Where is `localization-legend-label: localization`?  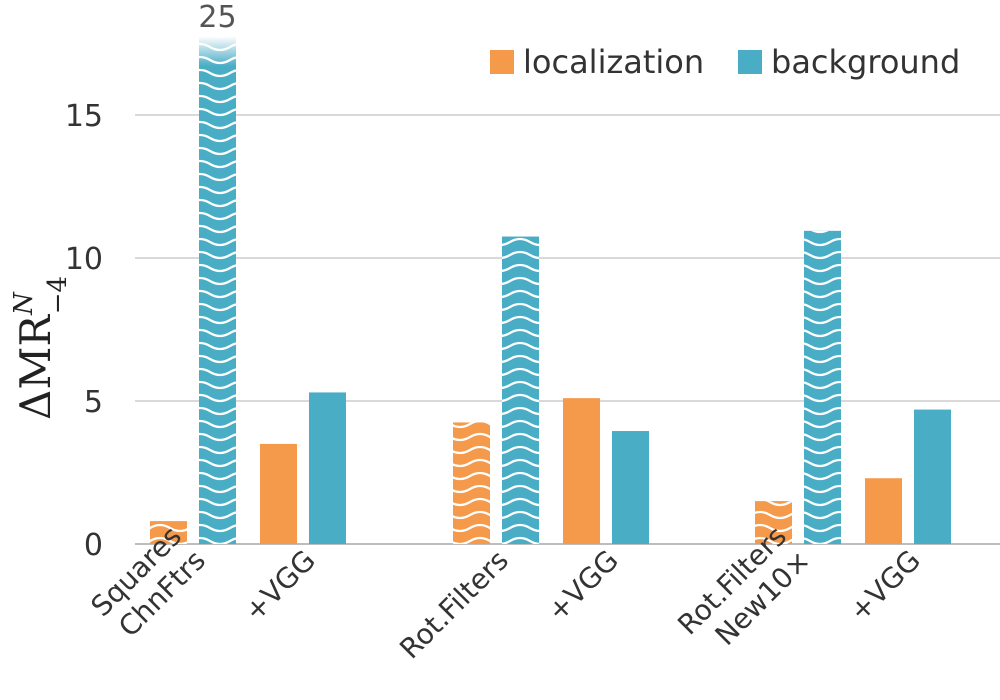
localization-legend-label: localization is located at coordinates (613, 62).